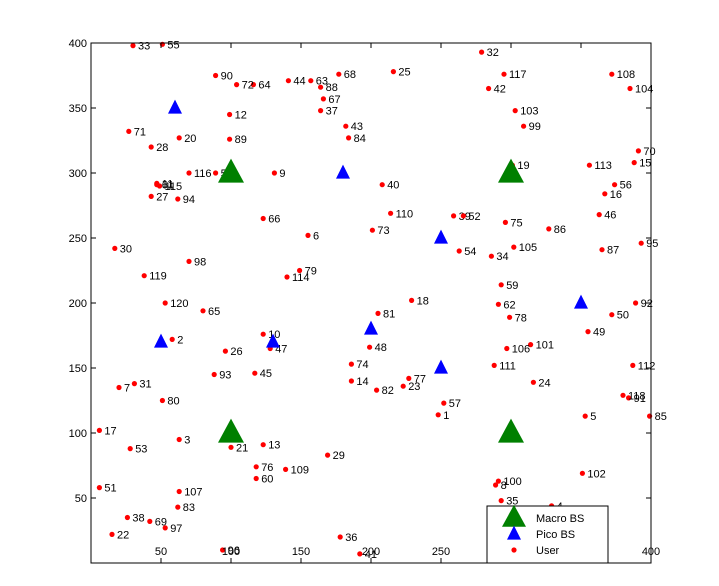 The height and width of the screenshot is (586, 719). What do you see at coordinates (596, 474) in the screenshot?
I see `user-point-label: 102` at bounding box center [596, 474].